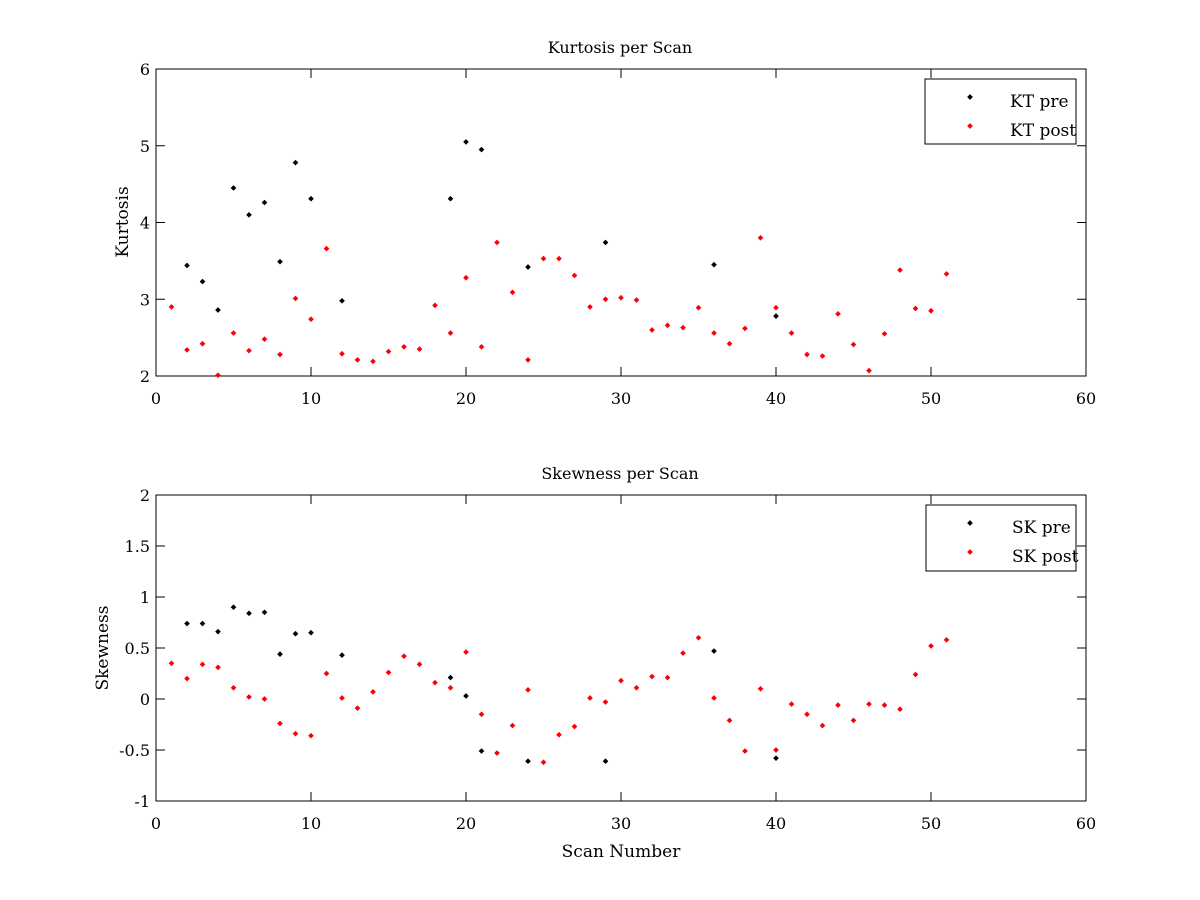 Image resolution: width=1200 pixels, height=900 pixels. I want to click on skewness-y-axis-label: Skewness, so click(103, 647).